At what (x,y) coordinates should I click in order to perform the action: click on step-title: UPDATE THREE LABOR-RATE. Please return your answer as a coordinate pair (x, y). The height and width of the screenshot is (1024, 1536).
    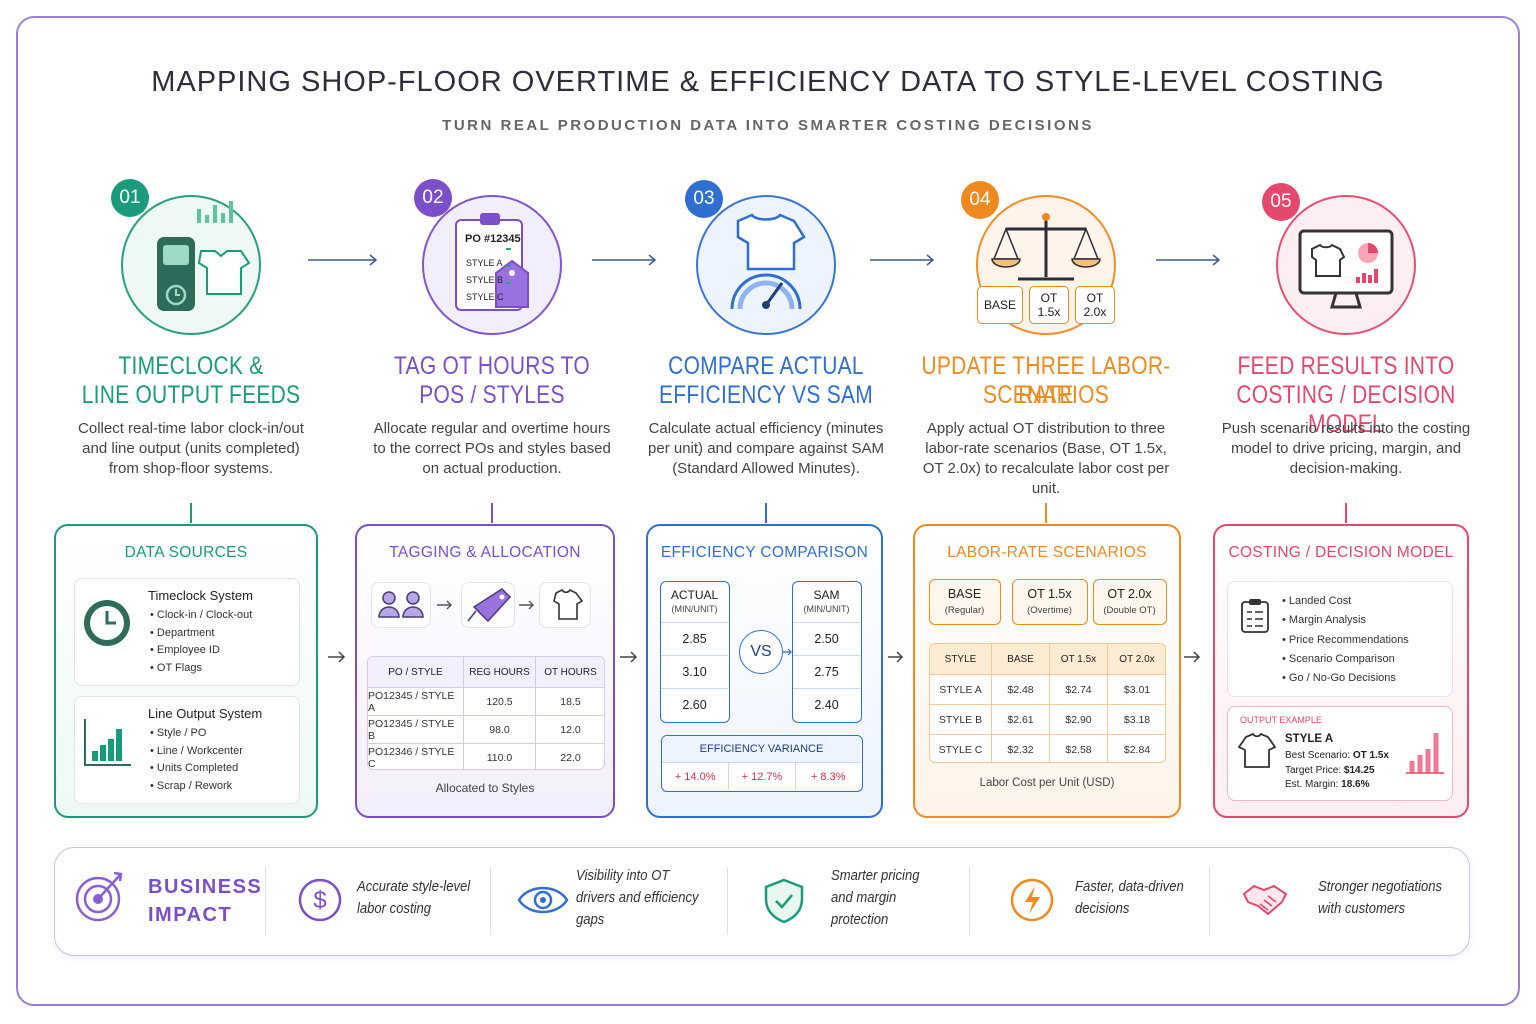
    Looking at the image, I should click on (1046, 380).